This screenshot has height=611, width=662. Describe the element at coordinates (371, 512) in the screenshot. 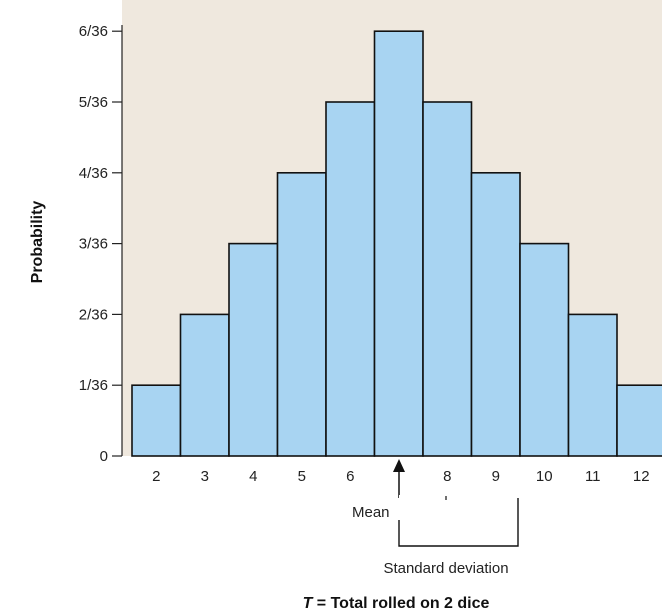

I see `mean-label: Mean` at that location.